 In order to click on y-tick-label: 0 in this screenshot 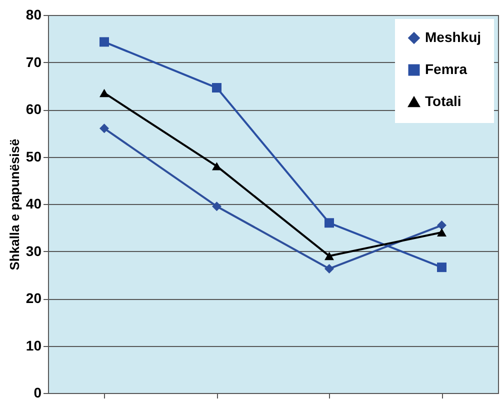, I will do `click(38, 392)`.